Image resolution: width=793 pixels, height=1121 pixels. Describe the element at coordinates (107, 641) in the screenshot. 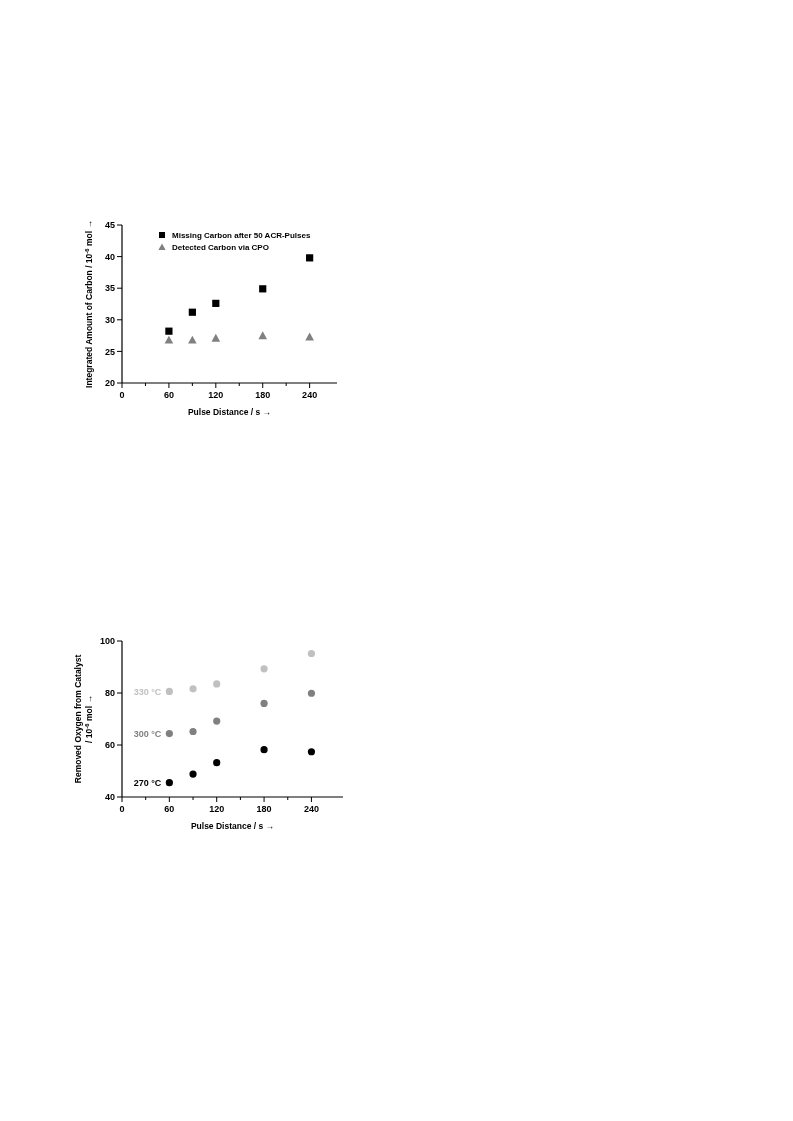

I see `y-tick-label: 100` at that location.